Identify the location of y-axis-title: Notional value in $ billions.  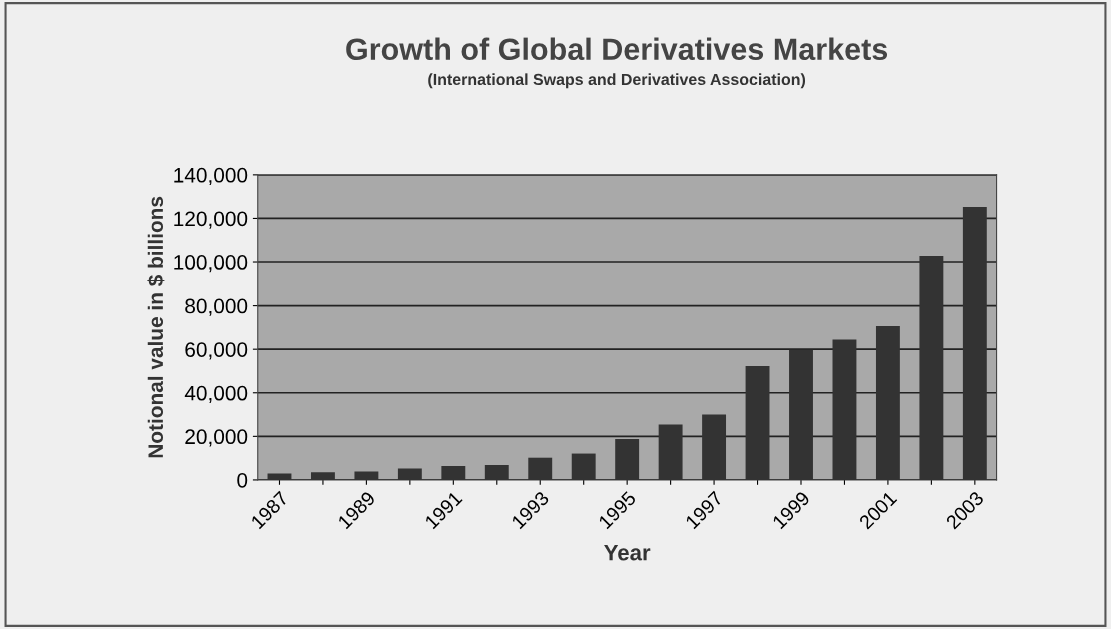
(156, 327).